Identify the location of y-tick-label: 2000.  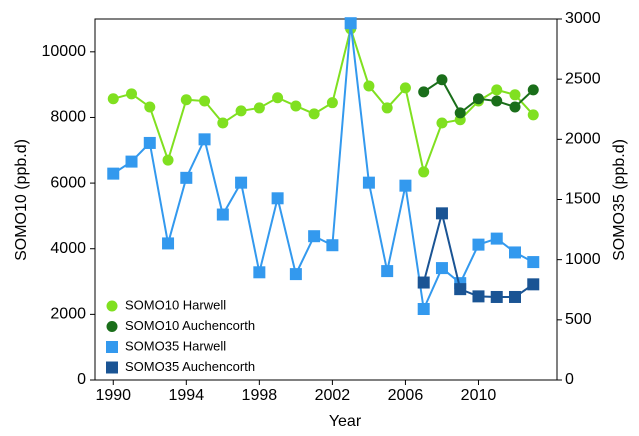
(68, 314).